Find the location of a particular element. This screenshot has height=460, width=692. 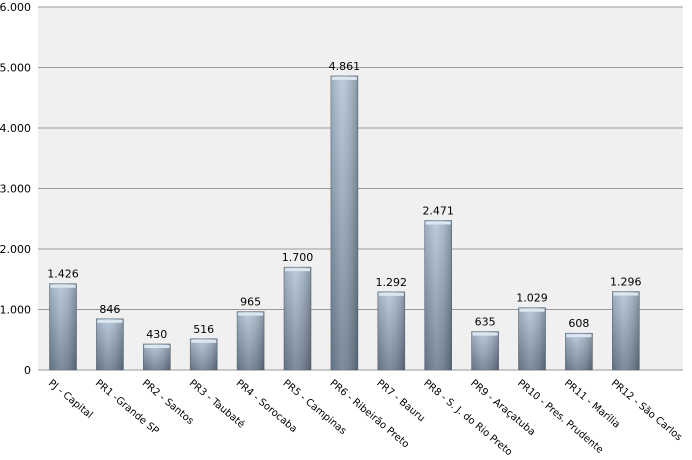

data-label: 965 is located at coordinates (250, 302).